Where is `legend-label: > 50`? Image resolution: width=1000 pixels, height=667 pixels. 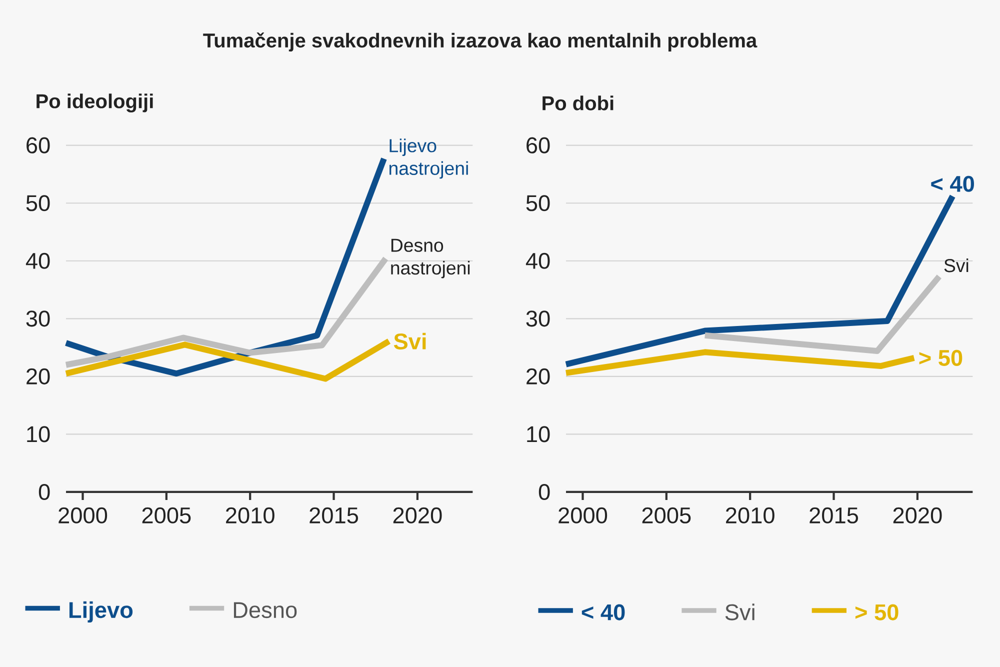 legend-label: > 50 is located at coordinates (876, 612).